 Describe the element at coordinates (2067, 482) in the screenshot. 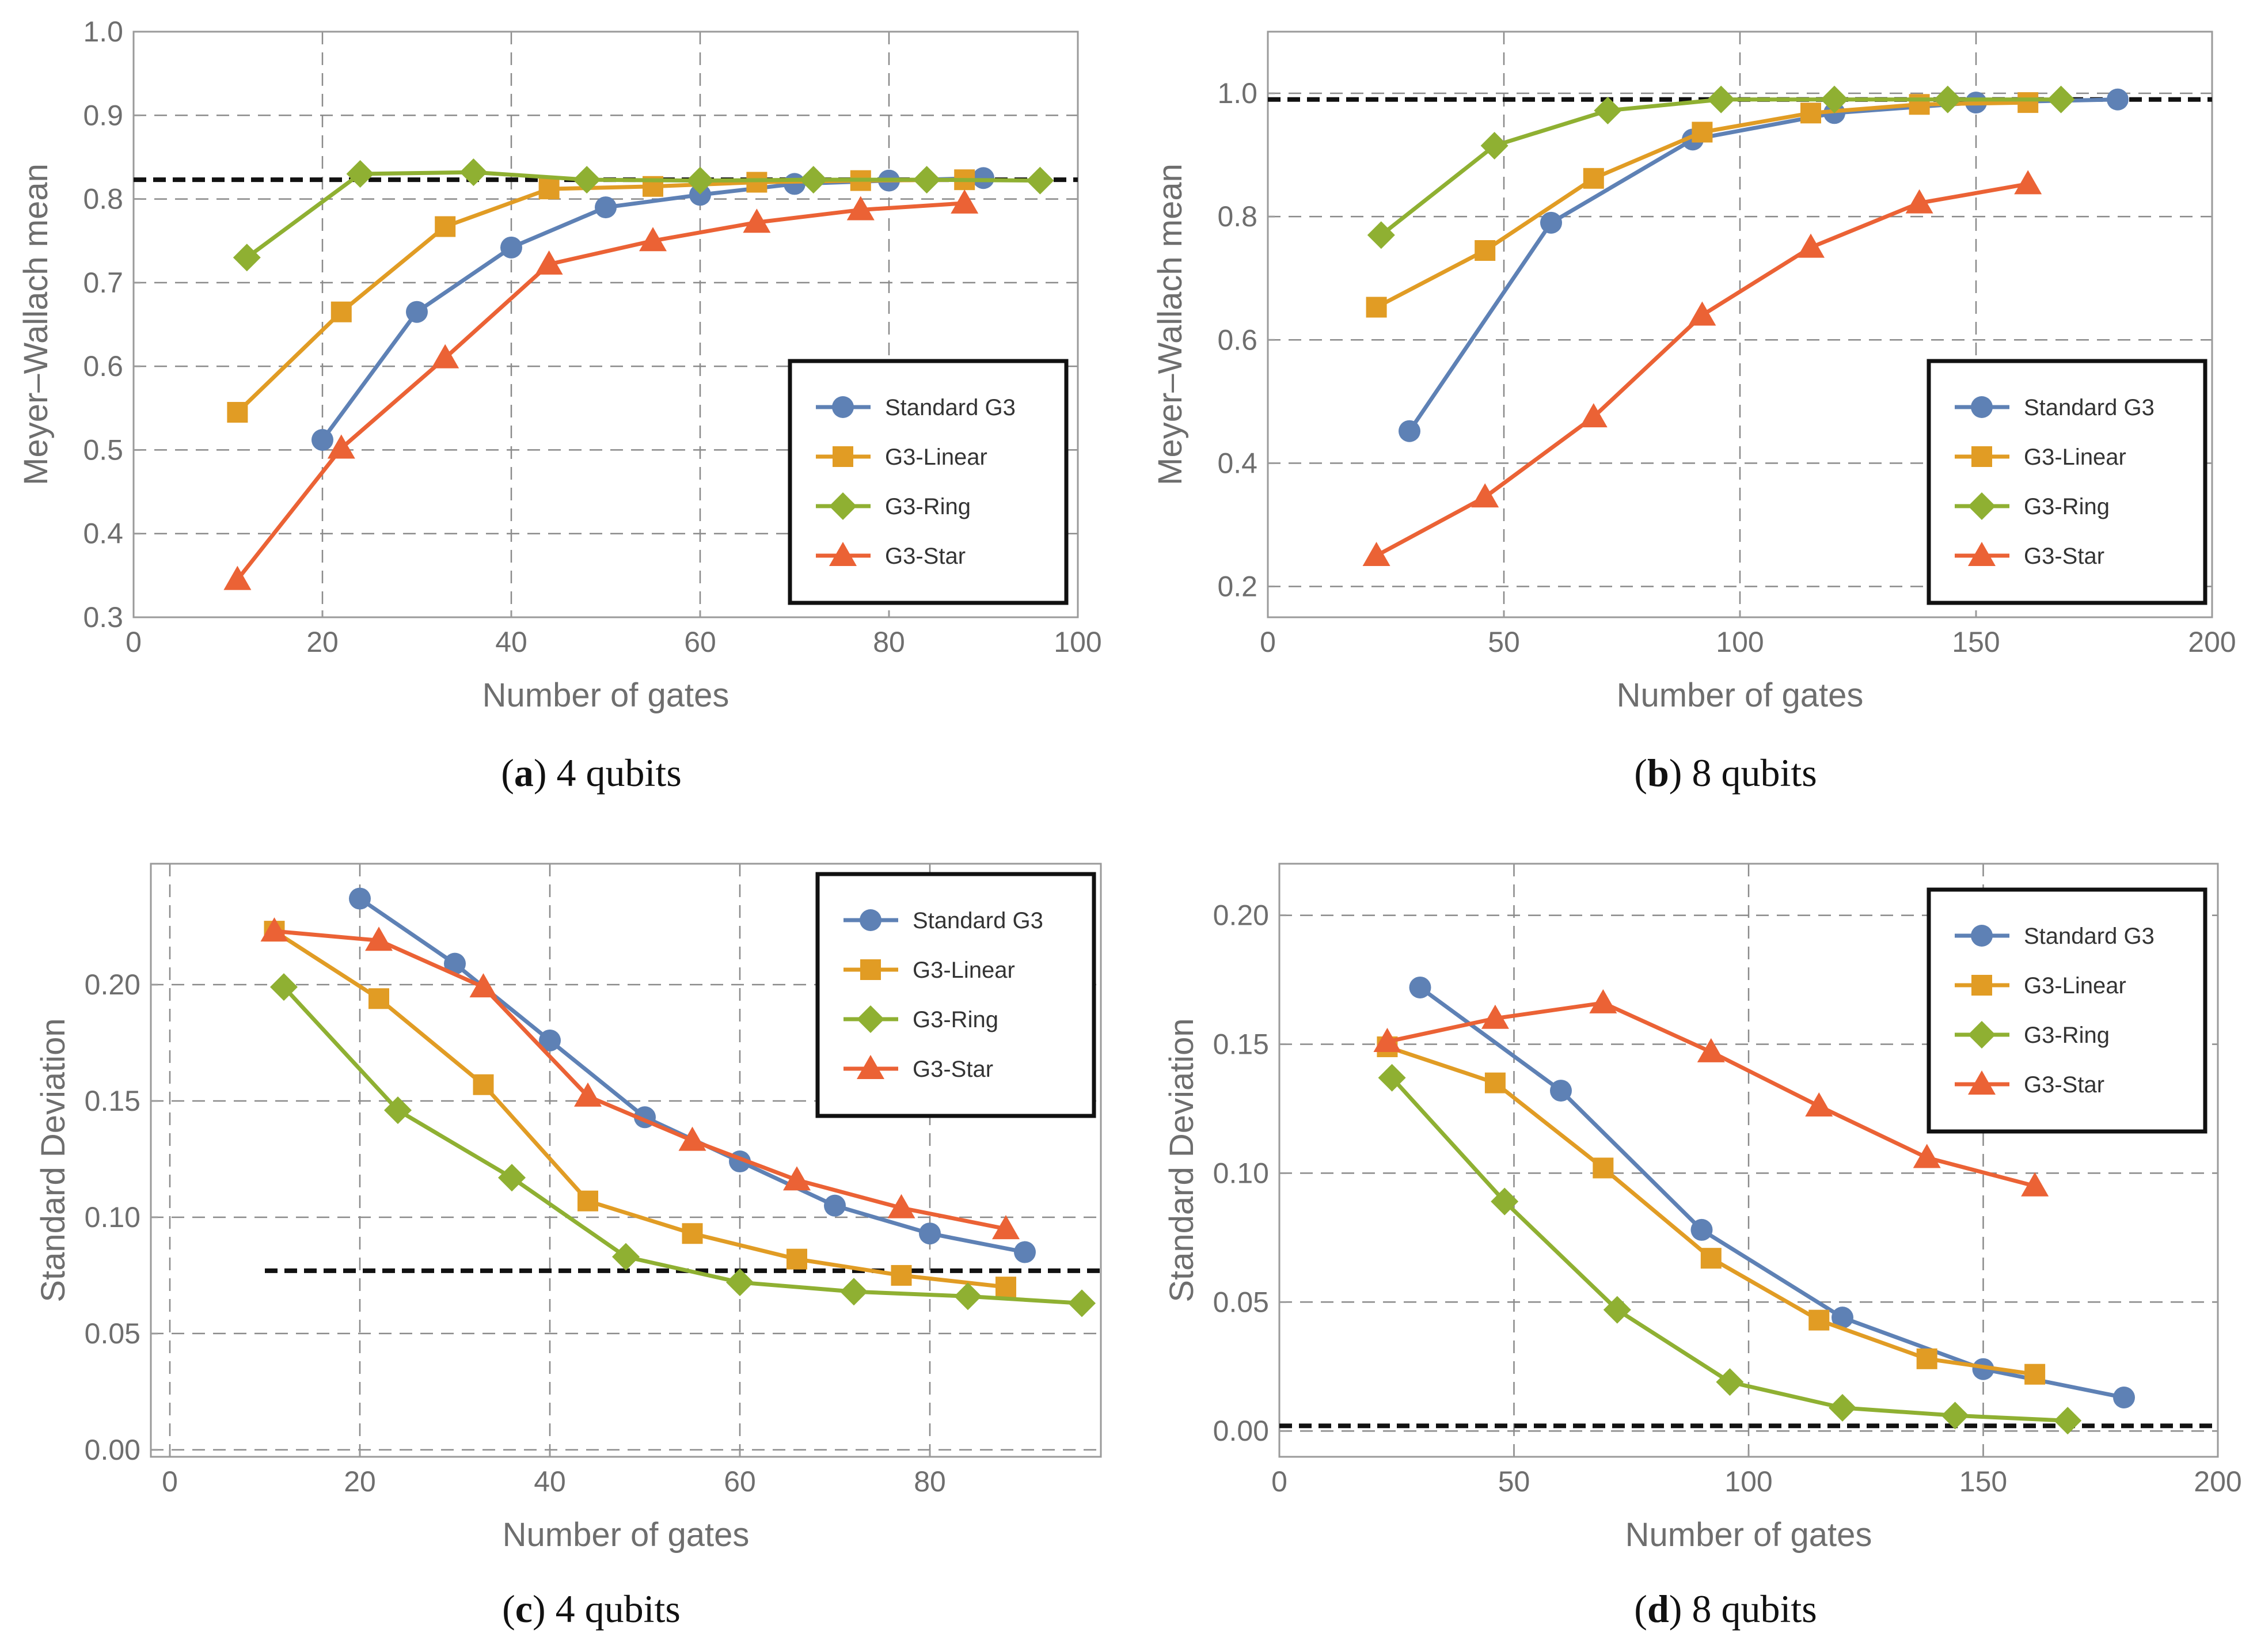

I see `legend: Standard G3 G3-Linear G3-Ring G3-Star` at that location.